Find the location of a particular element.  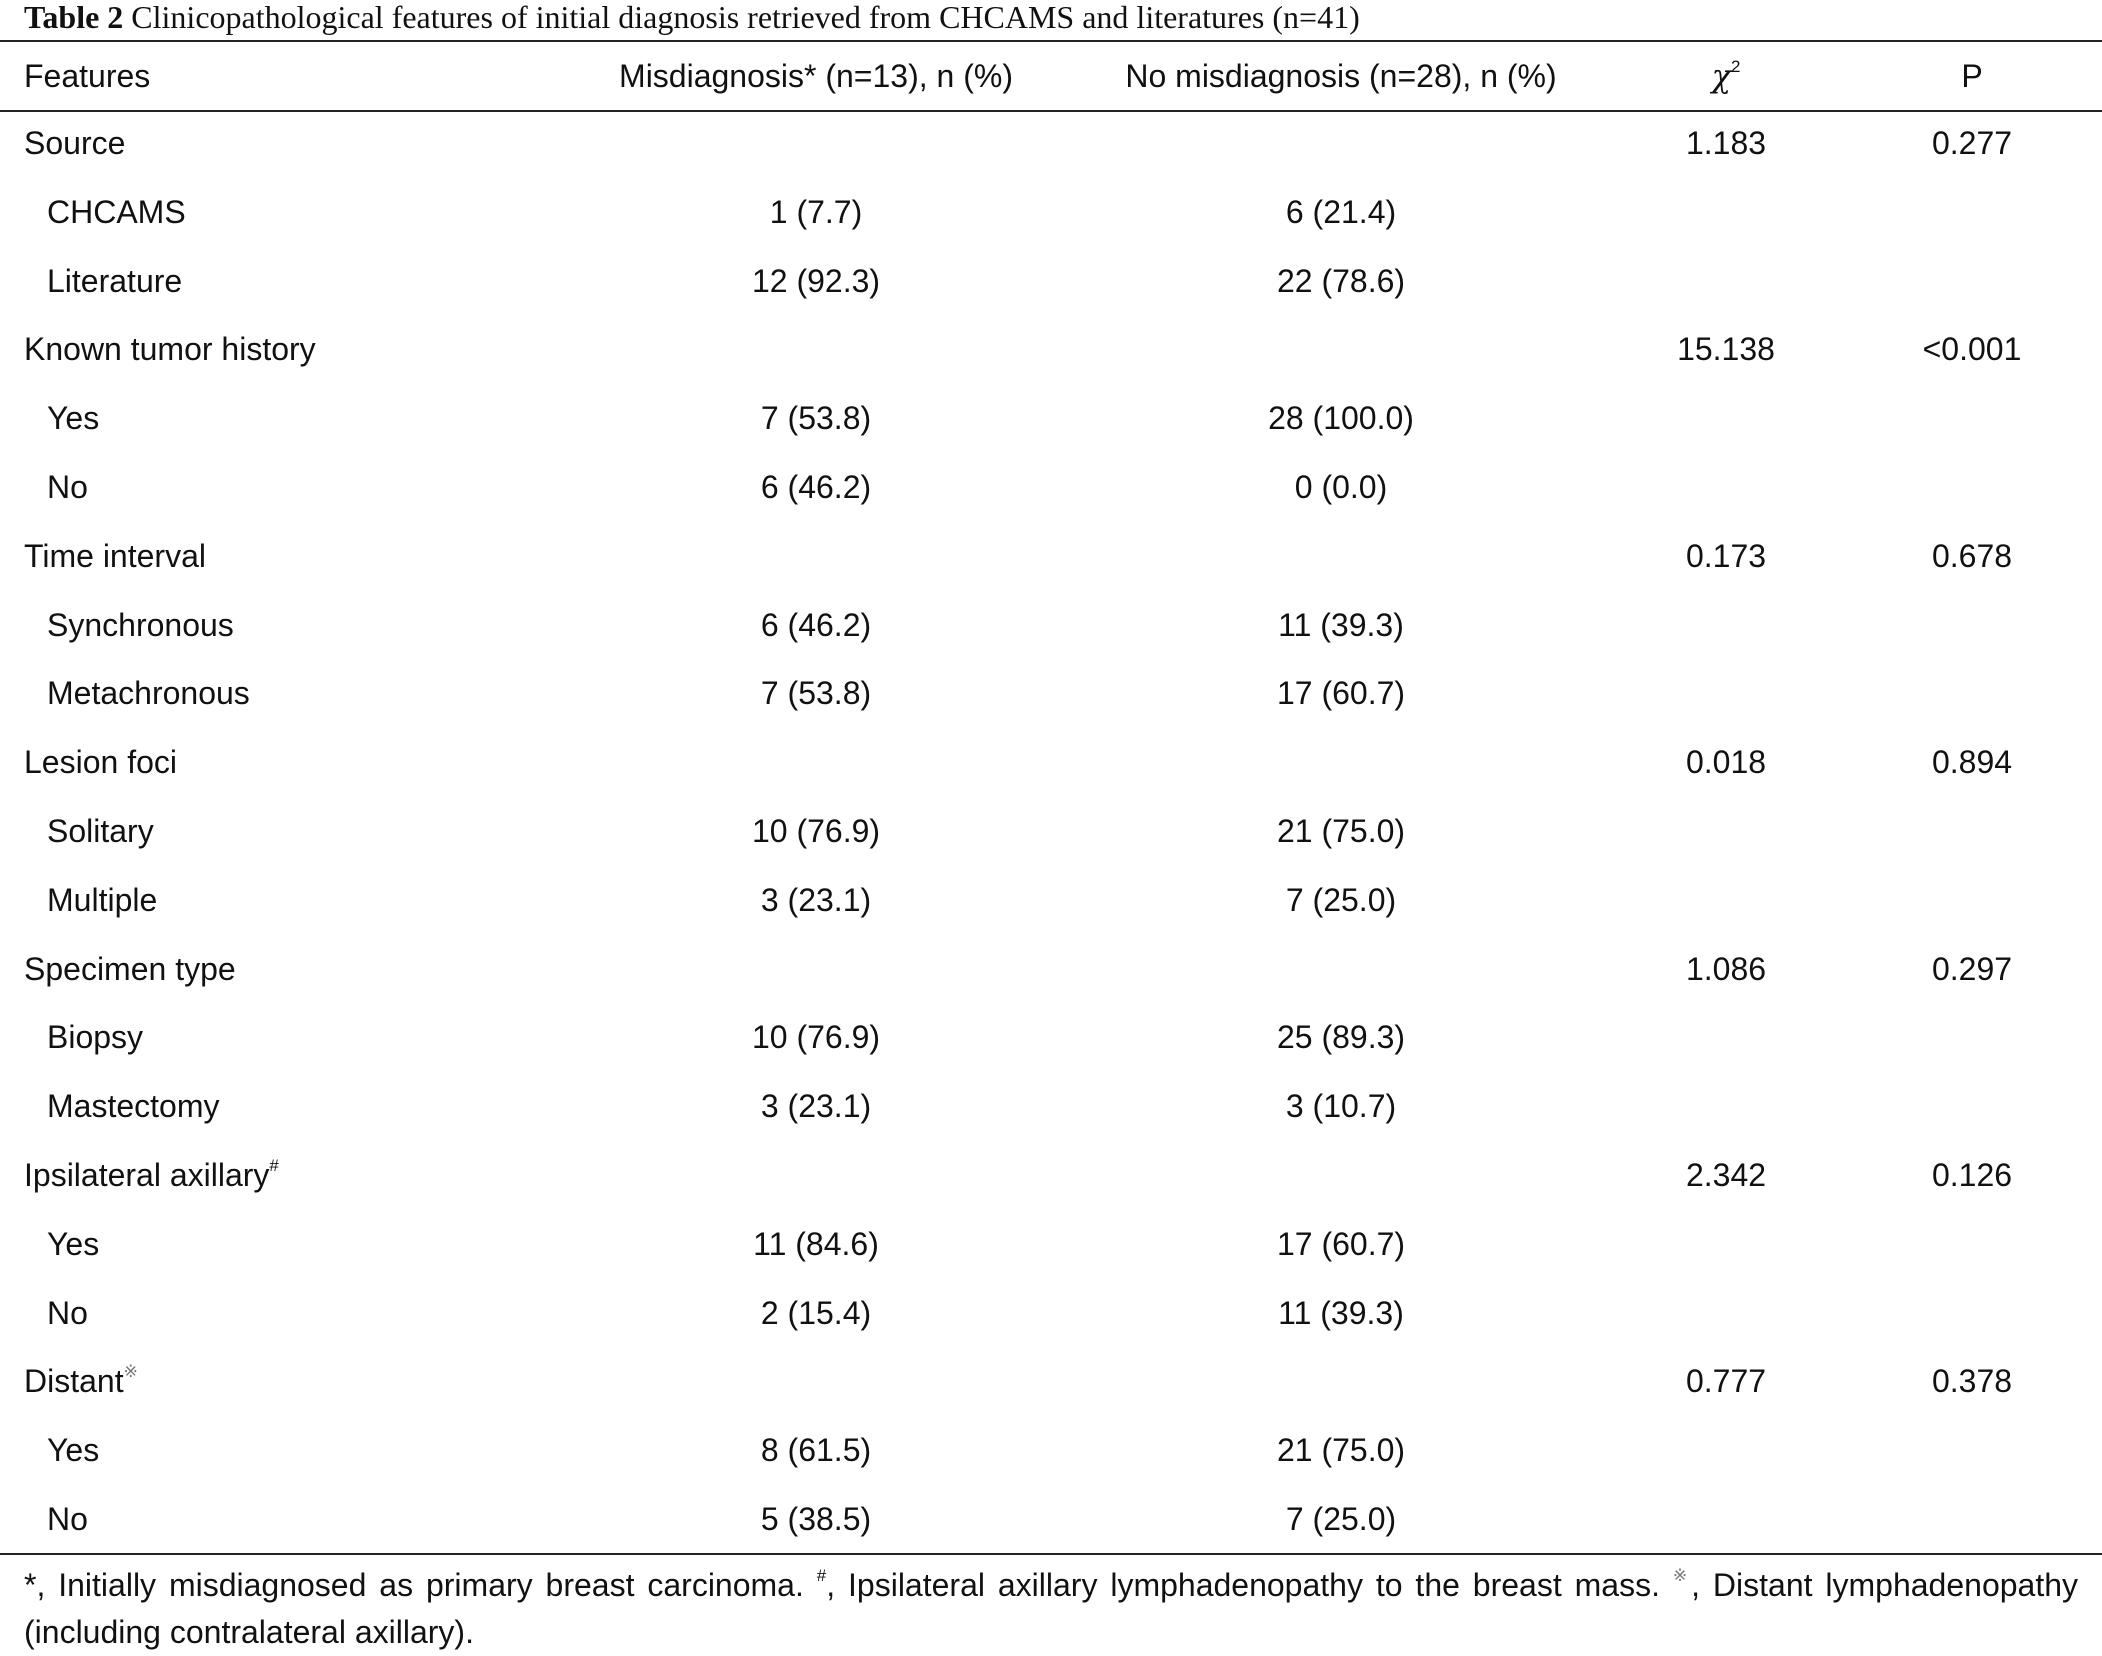

footnote-mark: # is located at coordinates (821, 1575).